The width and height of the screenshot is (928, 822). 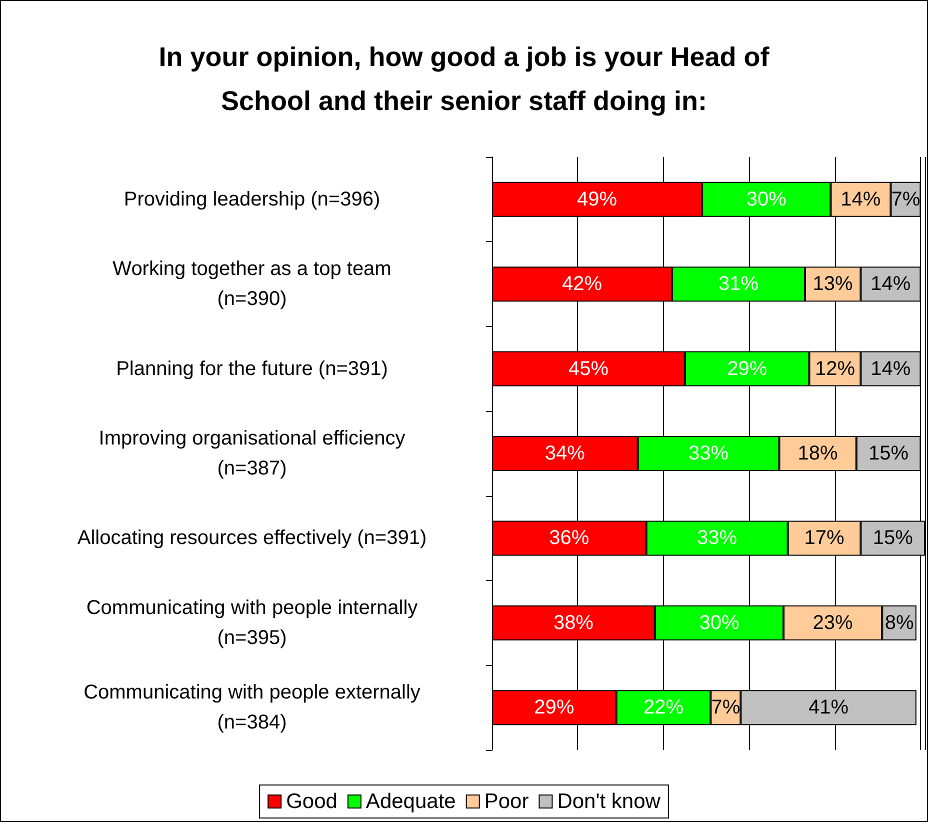 I want to click on chart-title: In your opinion, how good a job is your Head of School and their senior staff doing in:, so click(x=464, y=79).